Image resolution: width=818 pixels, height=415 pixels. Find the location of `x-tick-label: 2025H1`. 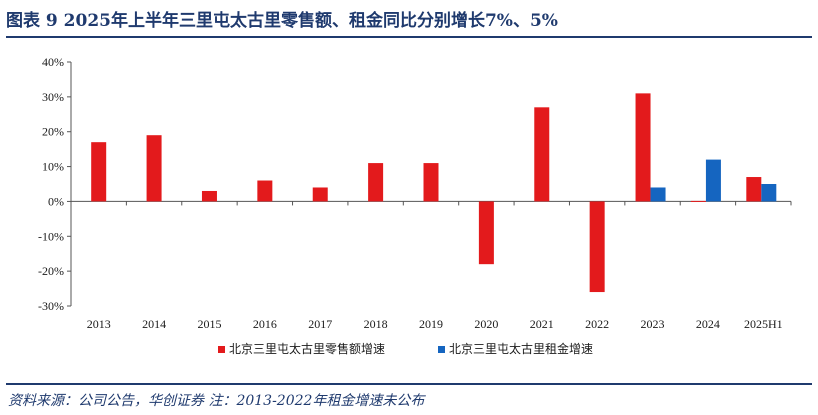

x-tick-label: 2025H1 is located at coordinates (763, 324).